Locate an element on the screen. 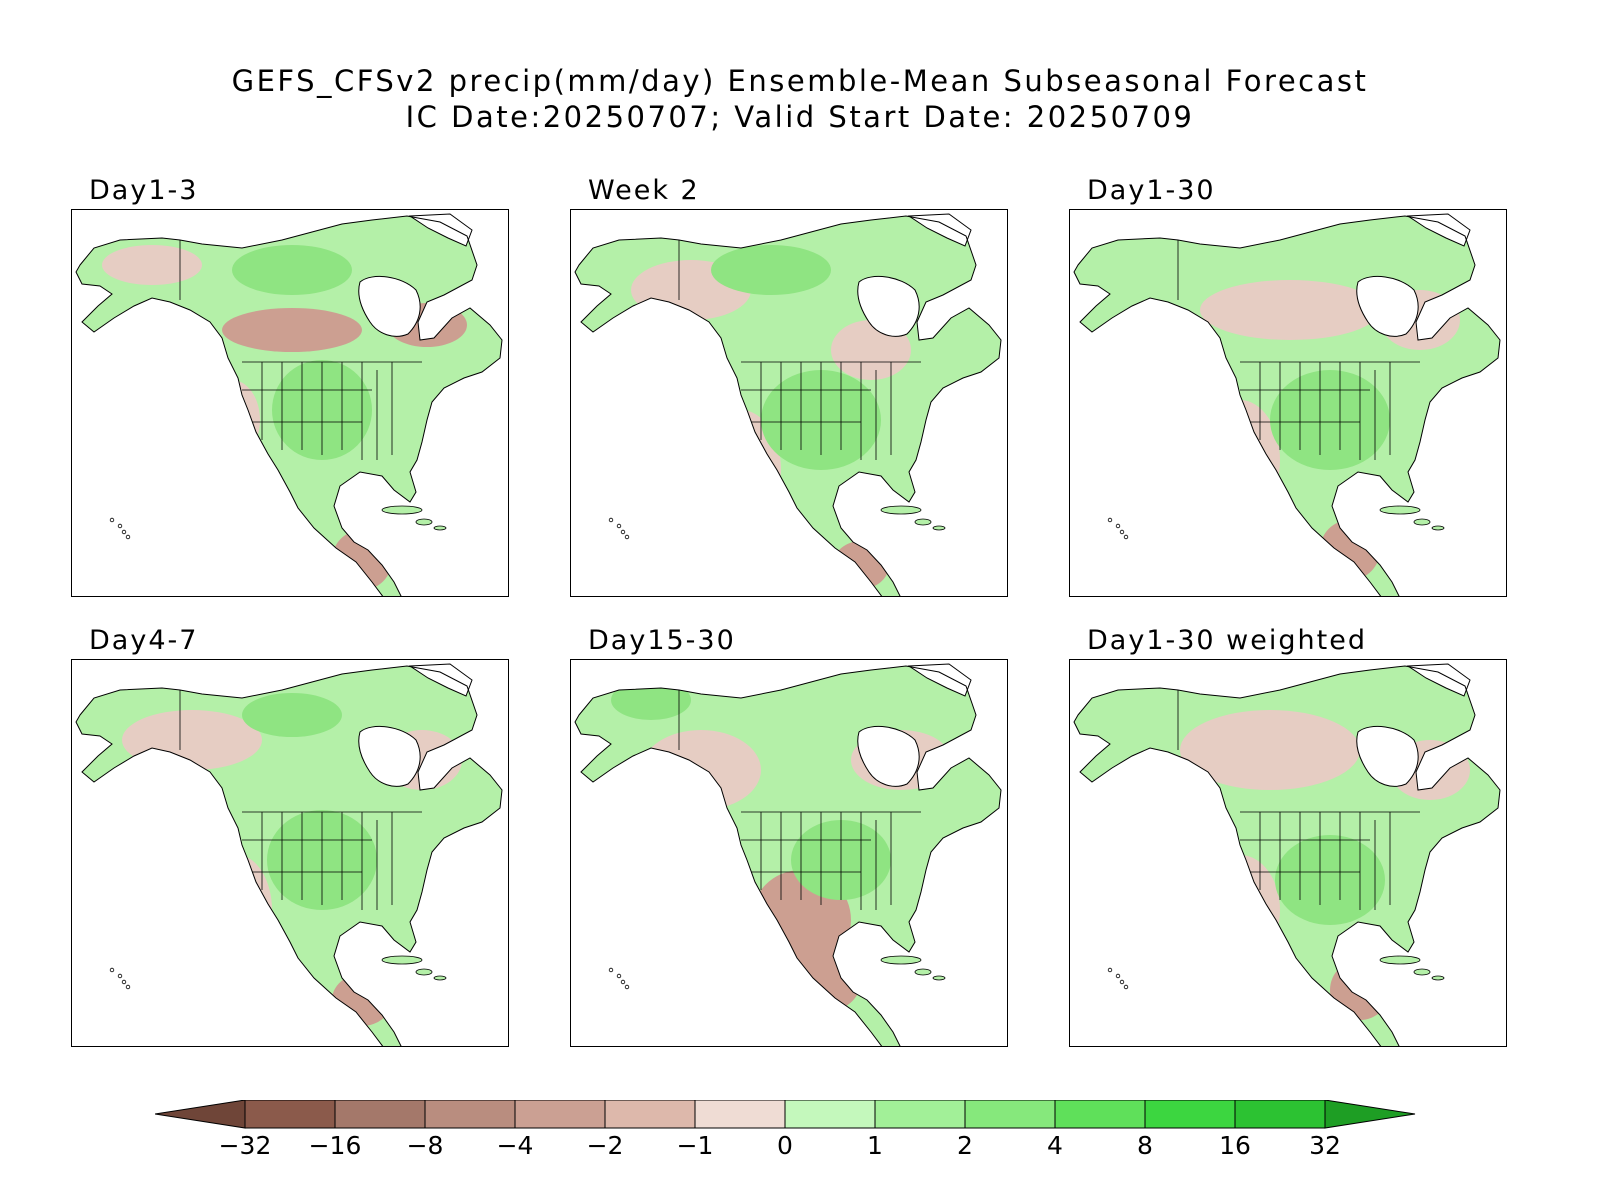 Image resolution: width=1600 pixels, height=1200 pixels. colorbar: −32 −16 −8 −4 −2 −1 0 1 2 4 8 16 32 is located at coordinates (785, 1130).